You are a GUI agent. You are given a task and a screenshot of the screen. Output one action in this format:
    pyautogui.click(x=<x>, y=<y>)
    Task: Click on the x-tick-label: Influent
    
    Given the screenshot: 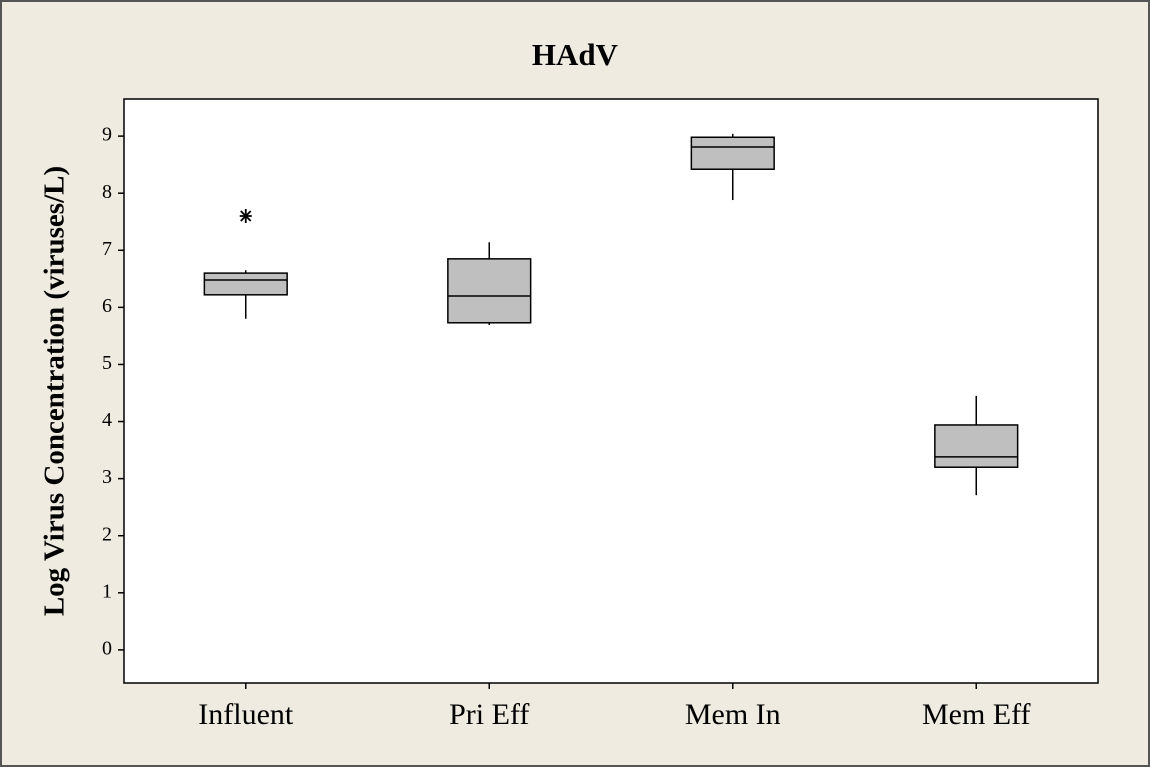 What is the action you would take?
    pyautogui.click(x=246, y=714)
    